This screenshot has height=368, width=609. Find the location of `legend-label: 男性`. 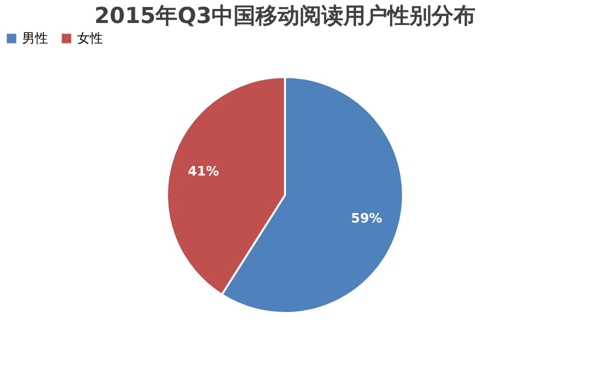

legend-label: 男性 is located at coordinates (35, 39).